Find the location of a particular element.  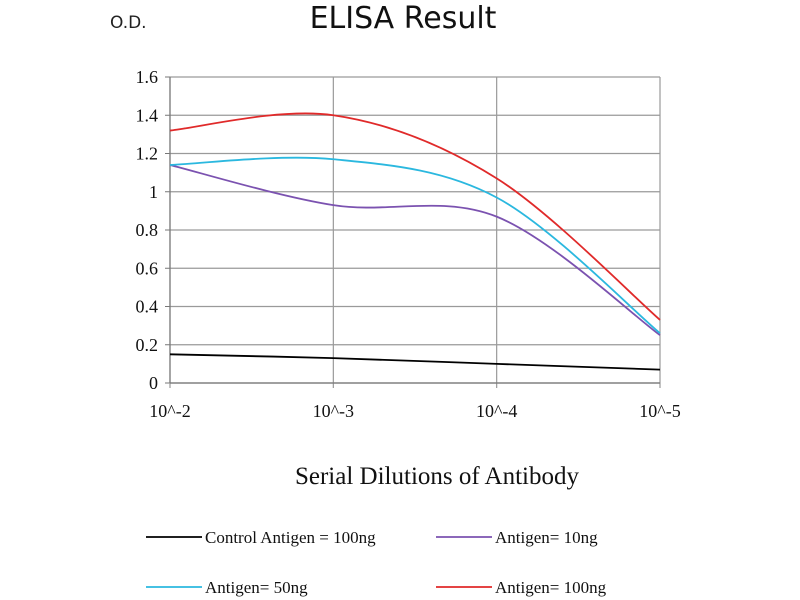

y-axis-label: O.D. is located at coordinates (128, 23).